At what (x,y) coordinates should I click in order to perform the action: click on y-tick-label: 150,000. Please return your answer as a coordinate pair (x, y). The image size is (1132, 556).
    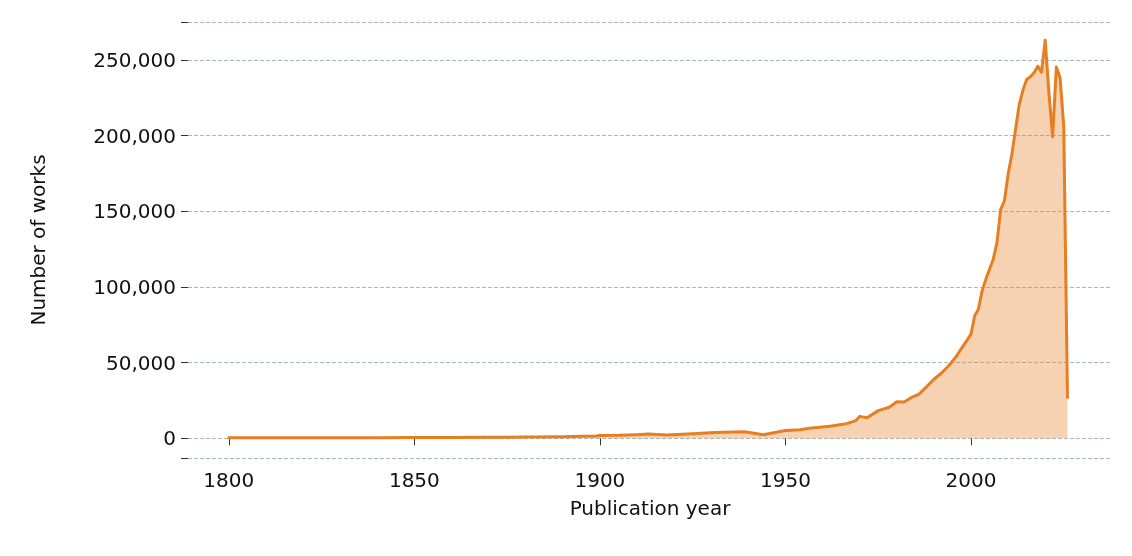
    Looking at the image, I should click on (134, 211).